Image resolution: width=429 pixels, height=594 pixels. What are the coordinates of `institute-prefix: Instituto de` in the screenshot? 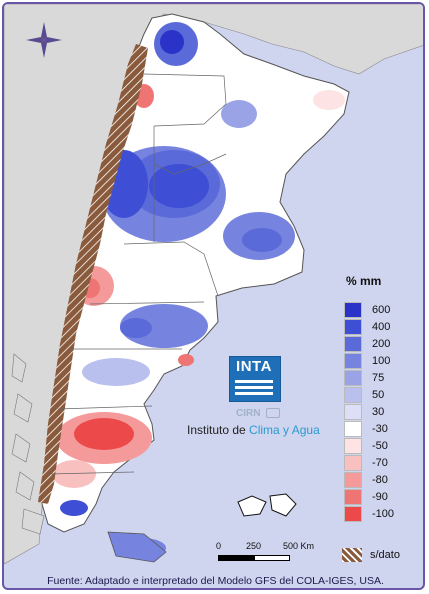 It's located at (218, 430).